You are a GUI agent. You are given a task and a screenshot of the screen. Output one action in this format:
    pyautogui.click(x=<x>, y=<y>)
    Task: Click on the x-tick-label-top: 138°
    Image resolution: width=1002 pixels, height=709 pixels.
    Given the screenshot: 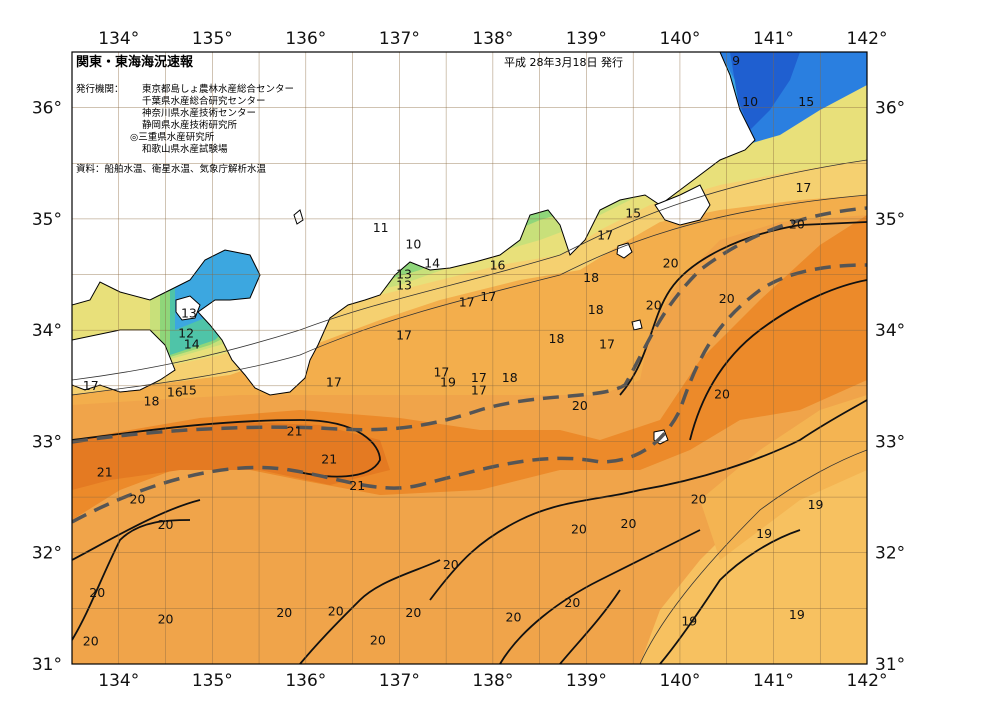 What is the action you would take?
    pyautogui.click(x=492, y=39)
    